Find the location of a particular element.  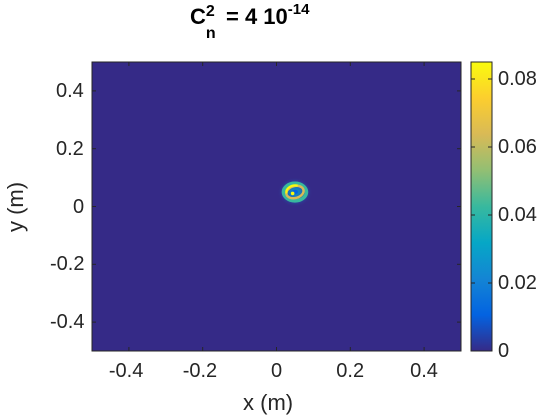

x-axis-label: x (m) is located at coordinates (268, 402).